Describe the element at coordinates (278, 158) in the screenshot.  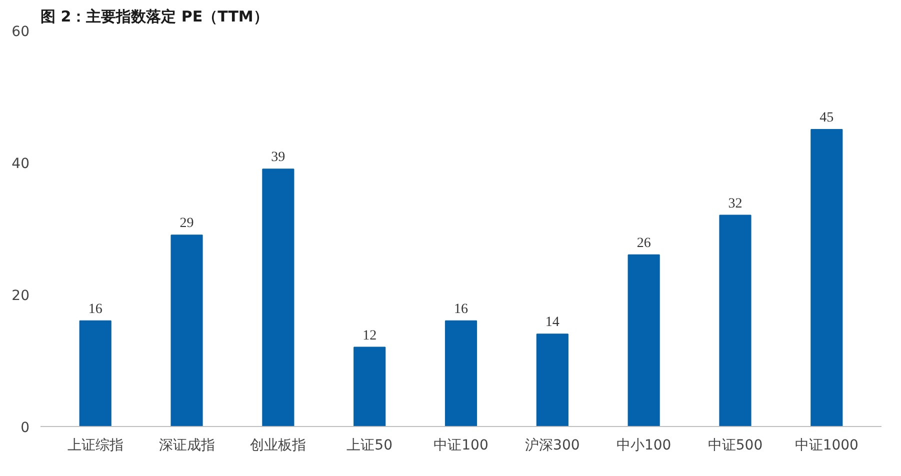
I see `data-label: 39` at that location.